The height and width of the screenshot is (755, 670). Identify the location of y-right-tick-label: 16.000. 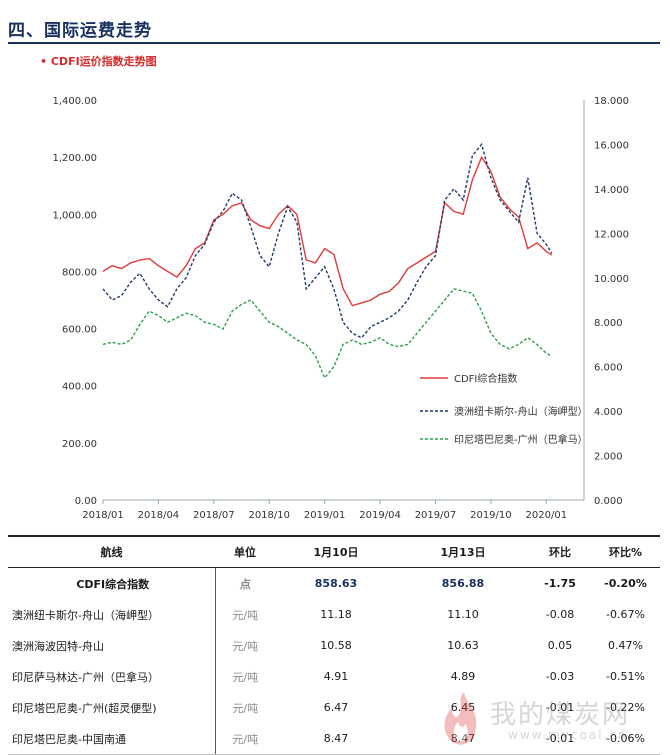
(611, 145).